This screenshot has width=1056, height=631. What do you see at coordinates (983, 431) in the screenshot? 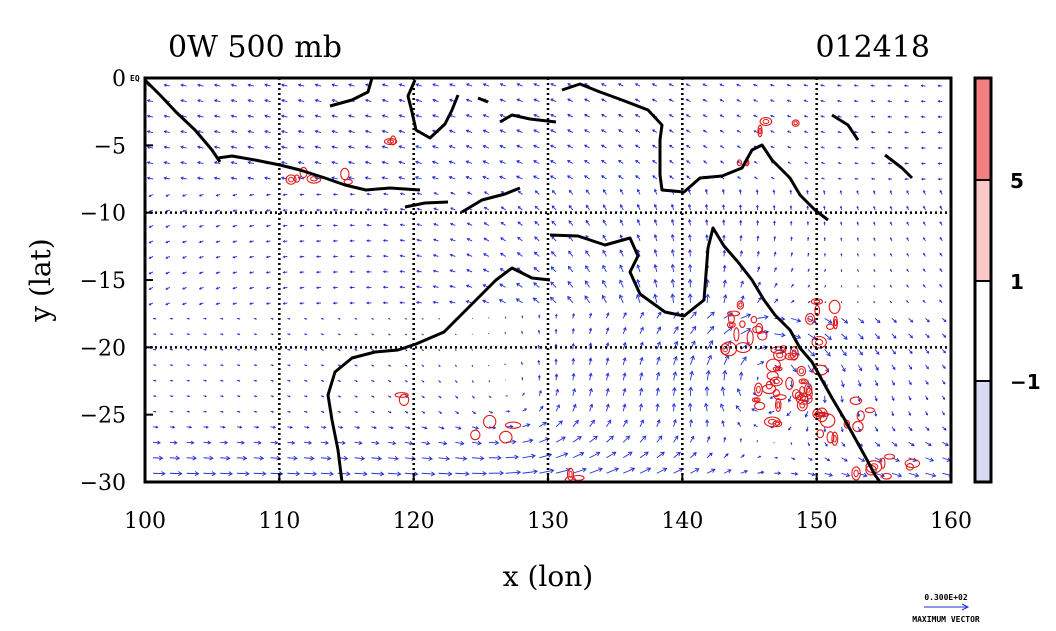
I see `colorbar-segment` at bounding box center [983, 431].